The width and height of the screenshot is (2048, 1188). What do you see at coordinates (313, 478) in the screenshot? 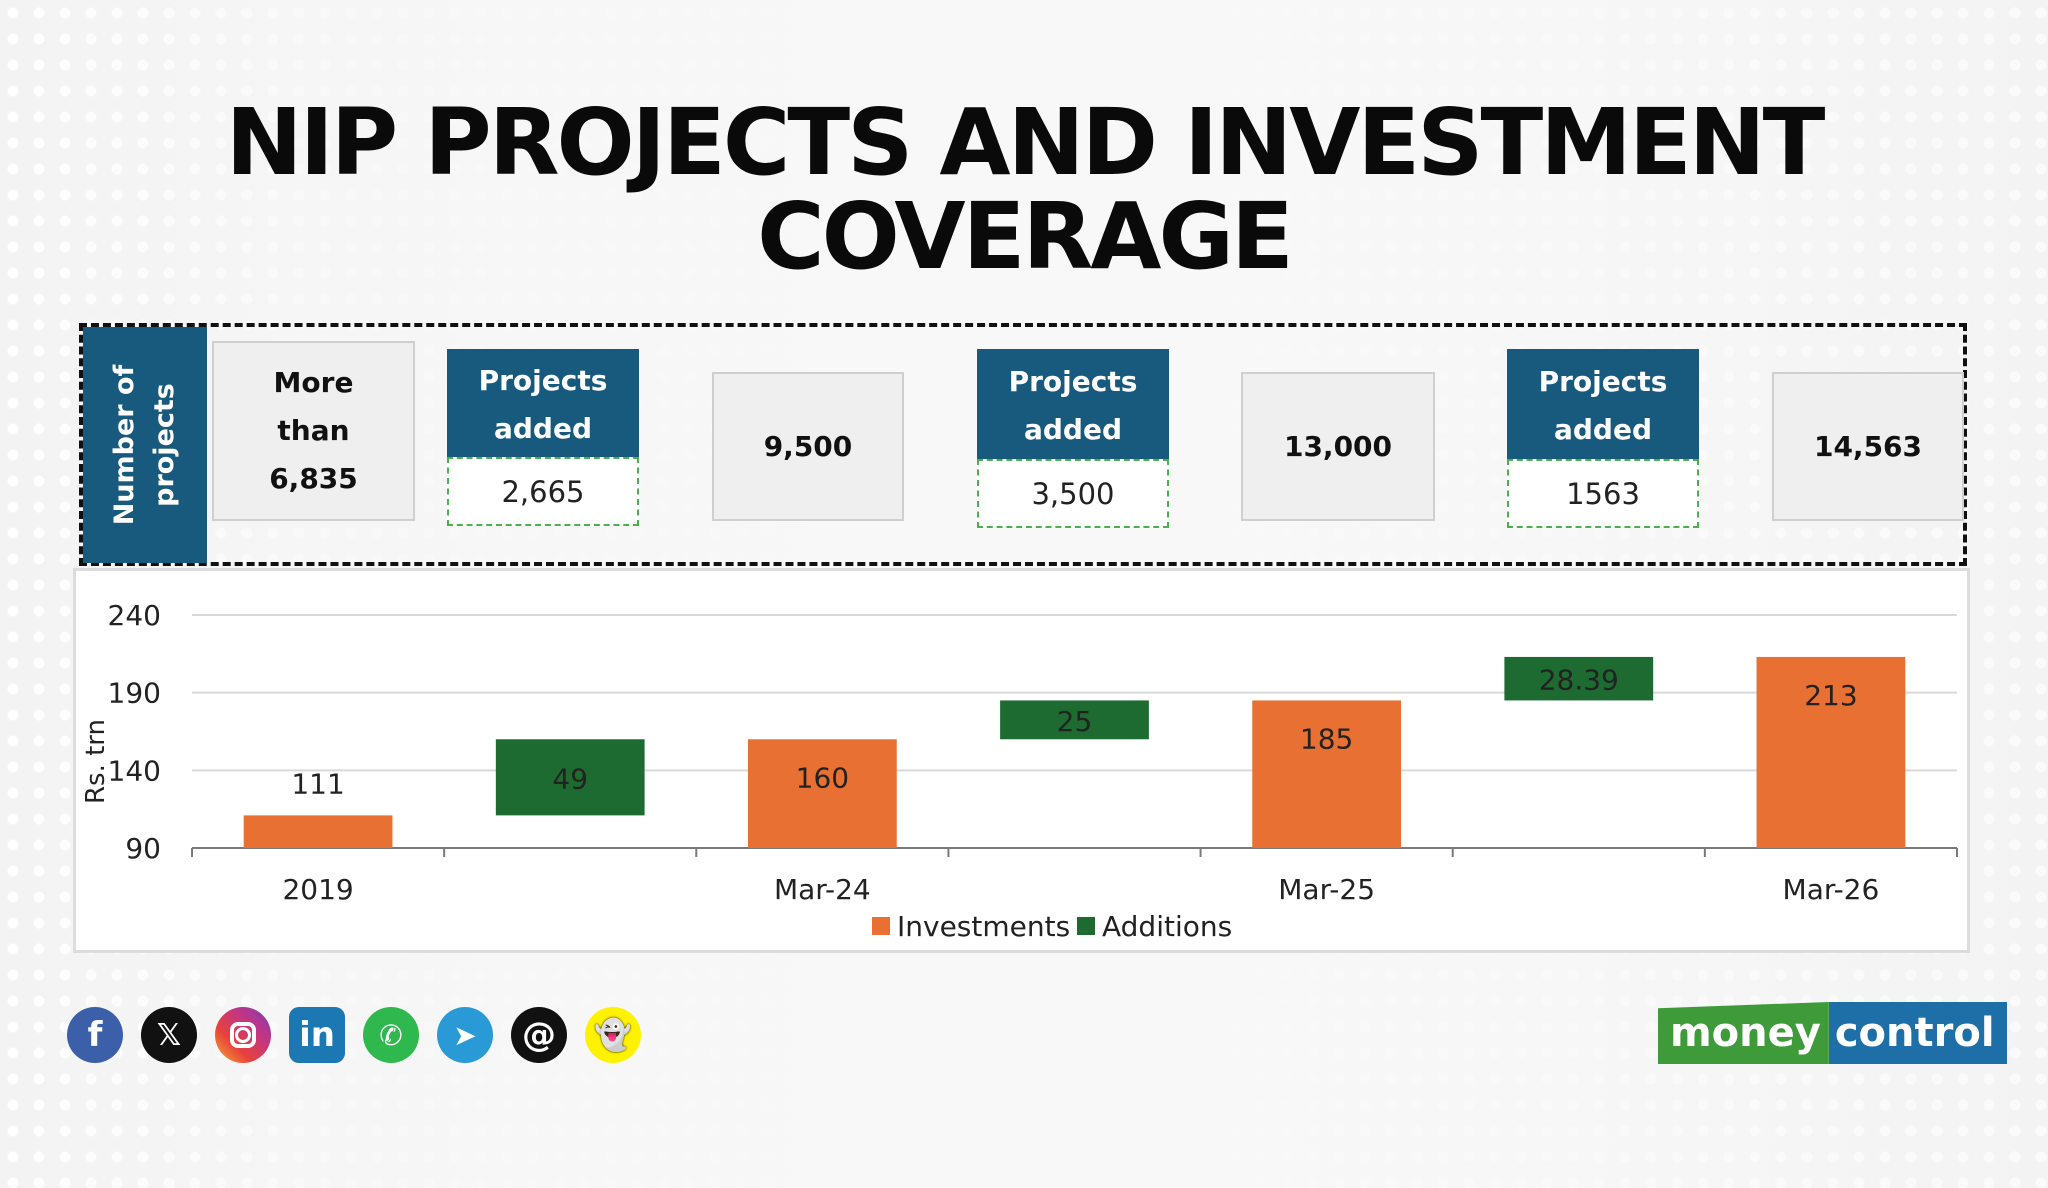
I see `total-line-3: 6,835` at bounding box center [313, 478].